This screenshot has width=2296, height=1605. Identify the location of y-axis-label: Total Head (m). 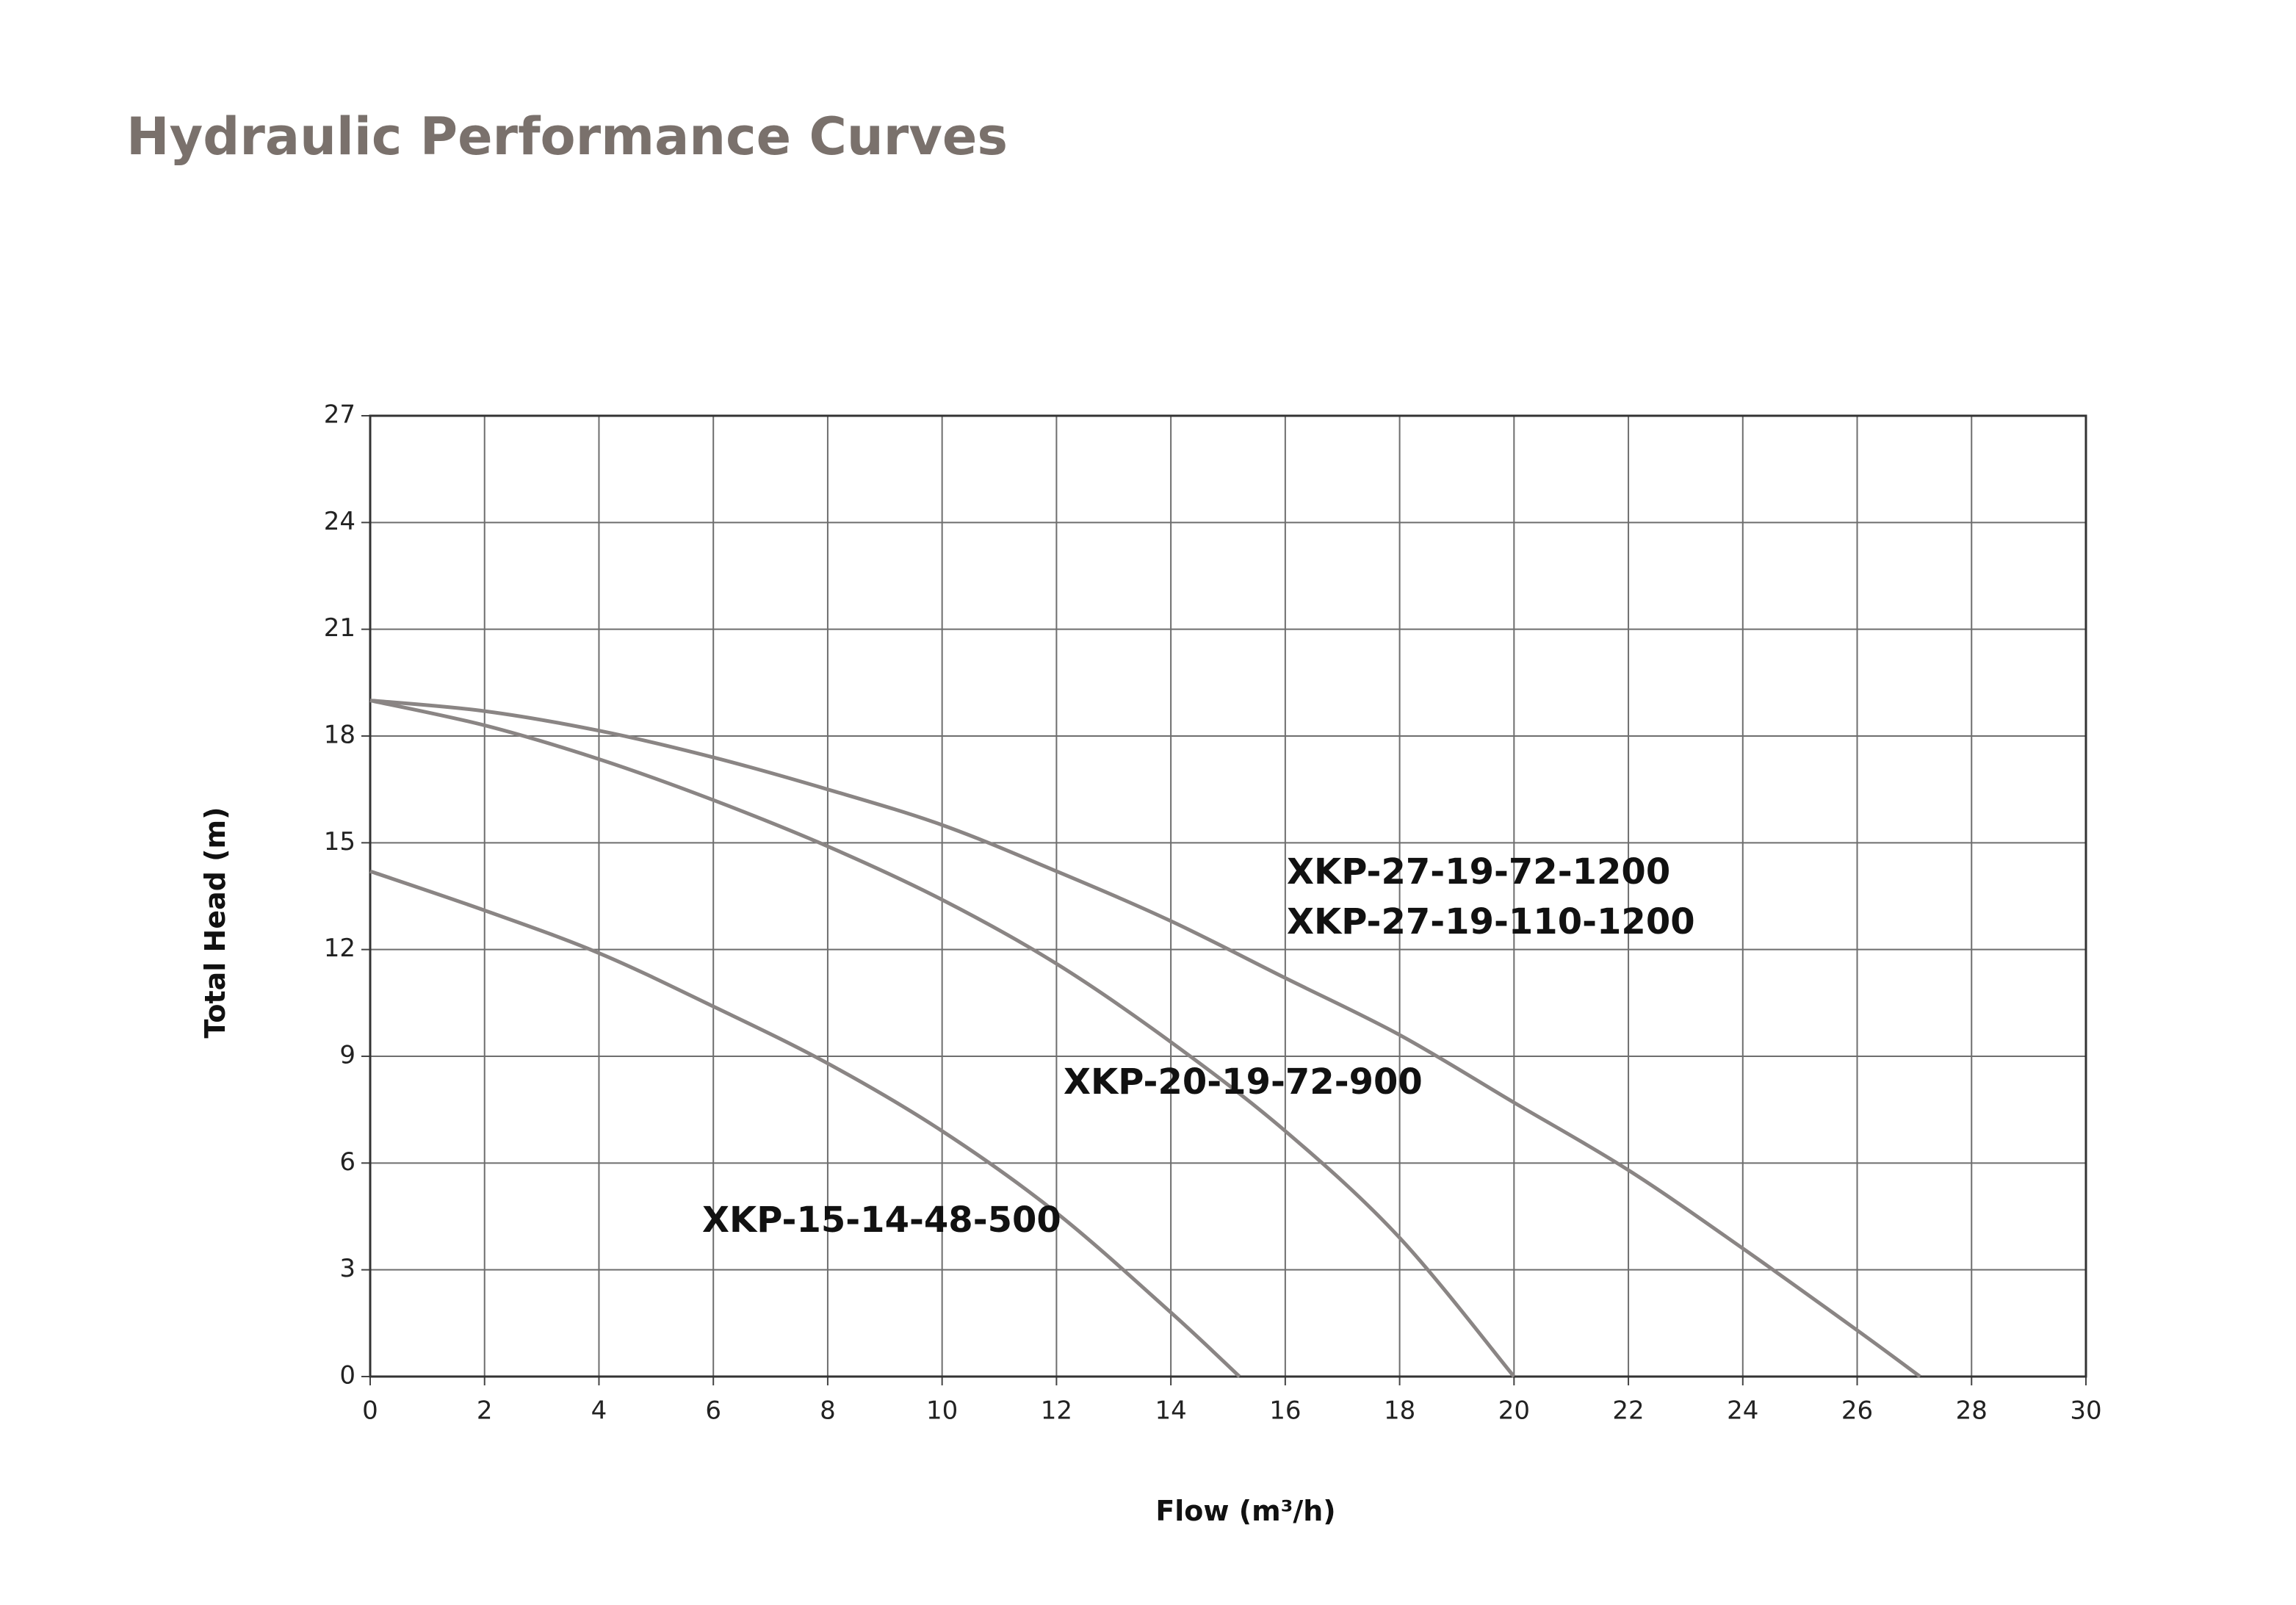
(215, 922).